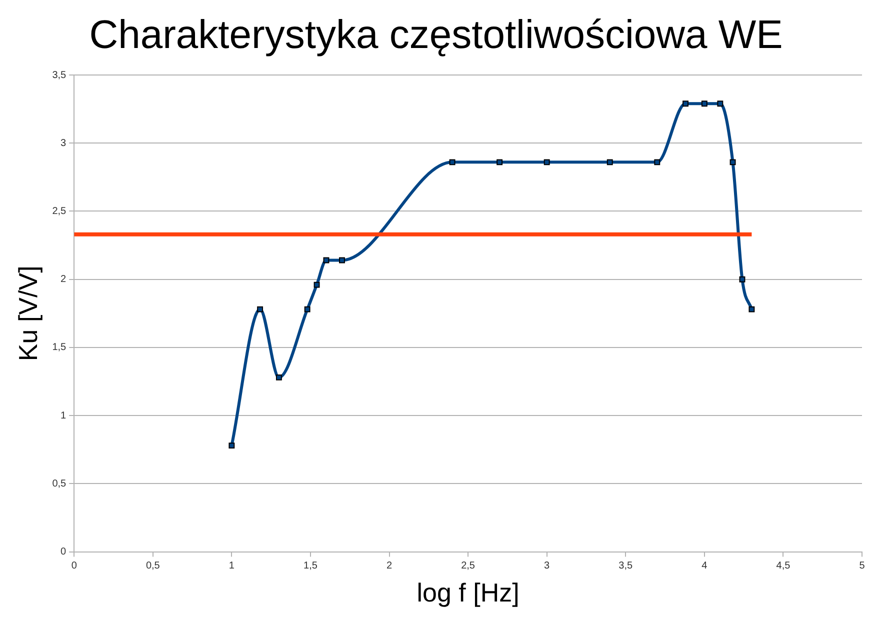 This screenshot has height=619, width=882. Describe the element at coordinates (63, 552) in the screenshot. I see `y-tick-label: 0` at that location.